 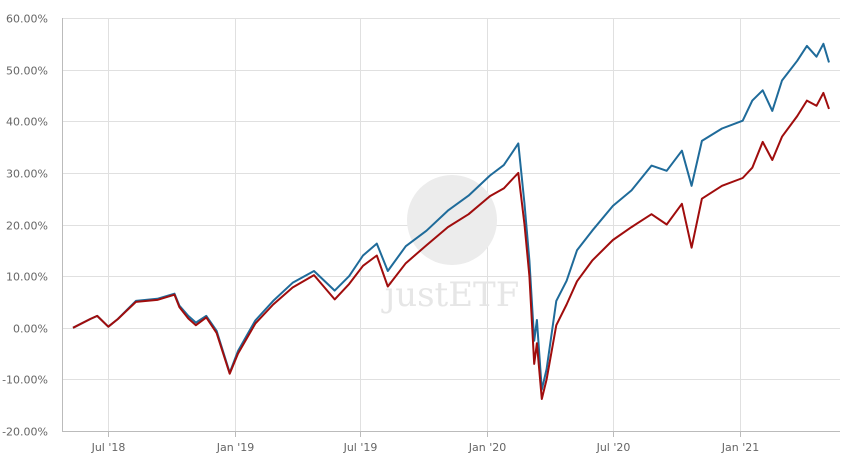 What do you see at coordinates (27, 122) in the screenshot?
I see `y-tick-label: 40.00%` at bounding box center [27, 122].